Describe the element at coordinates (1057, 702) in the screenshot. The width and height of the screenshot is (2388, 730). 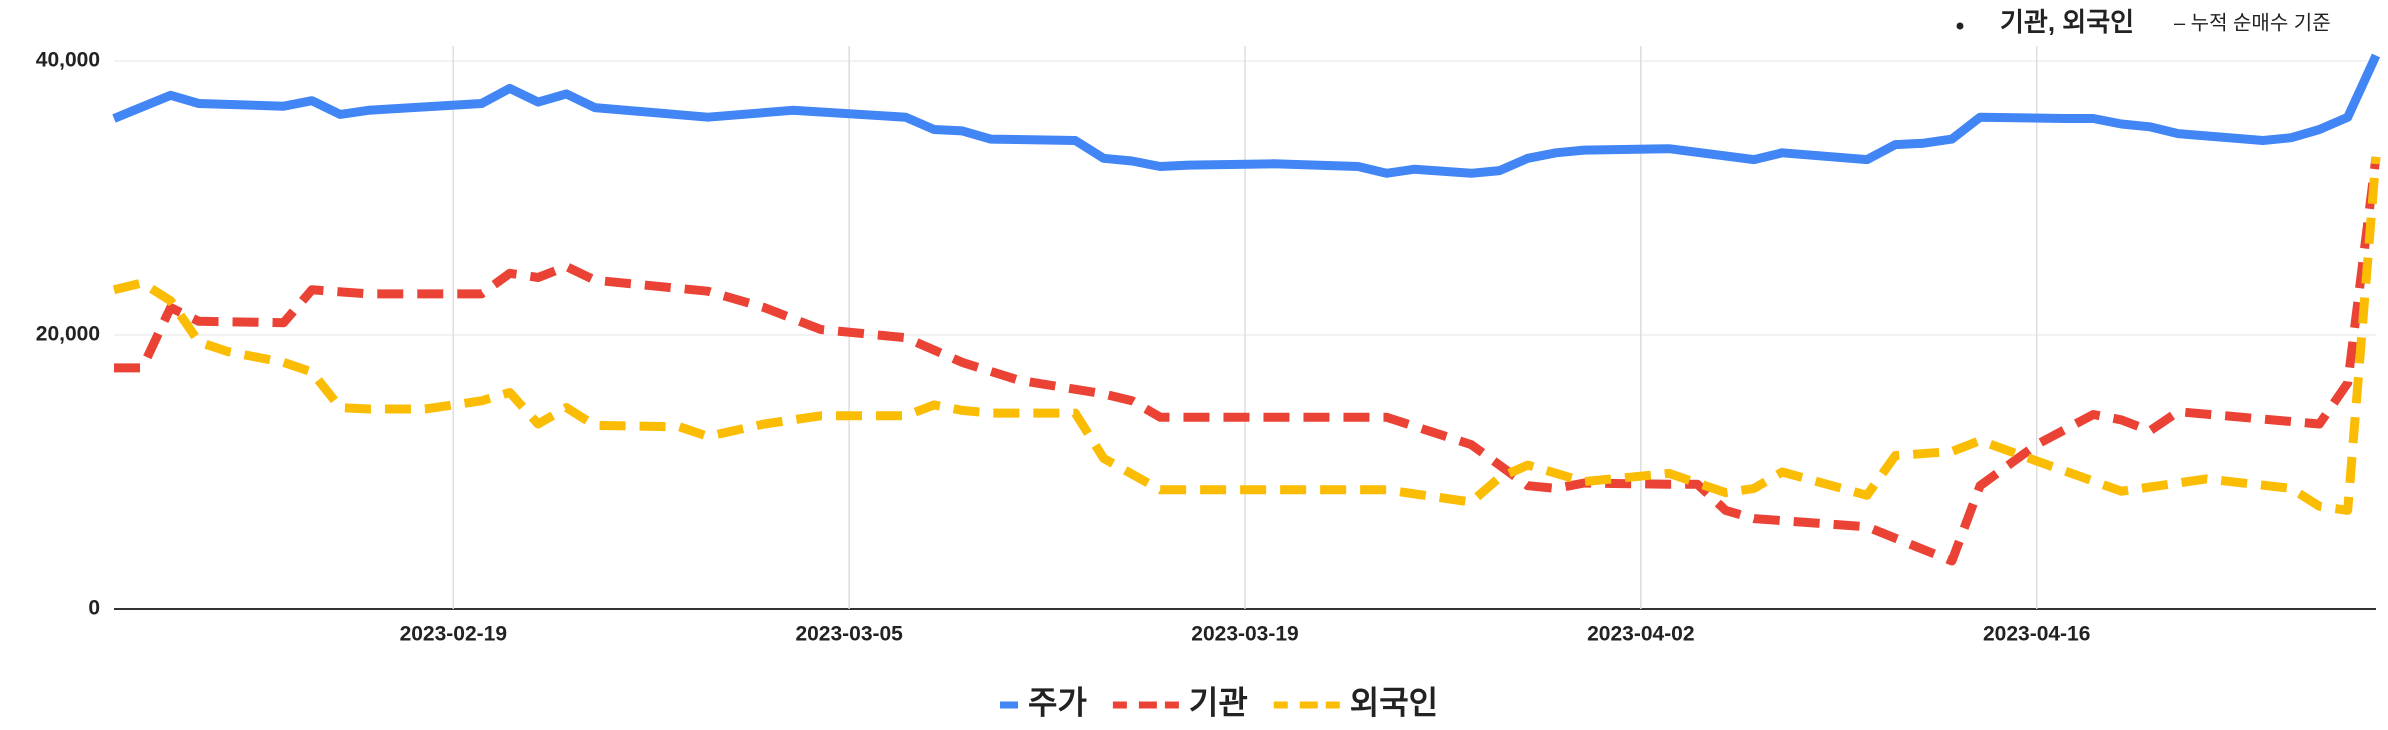
I see `legend-label: 주가` at that location.